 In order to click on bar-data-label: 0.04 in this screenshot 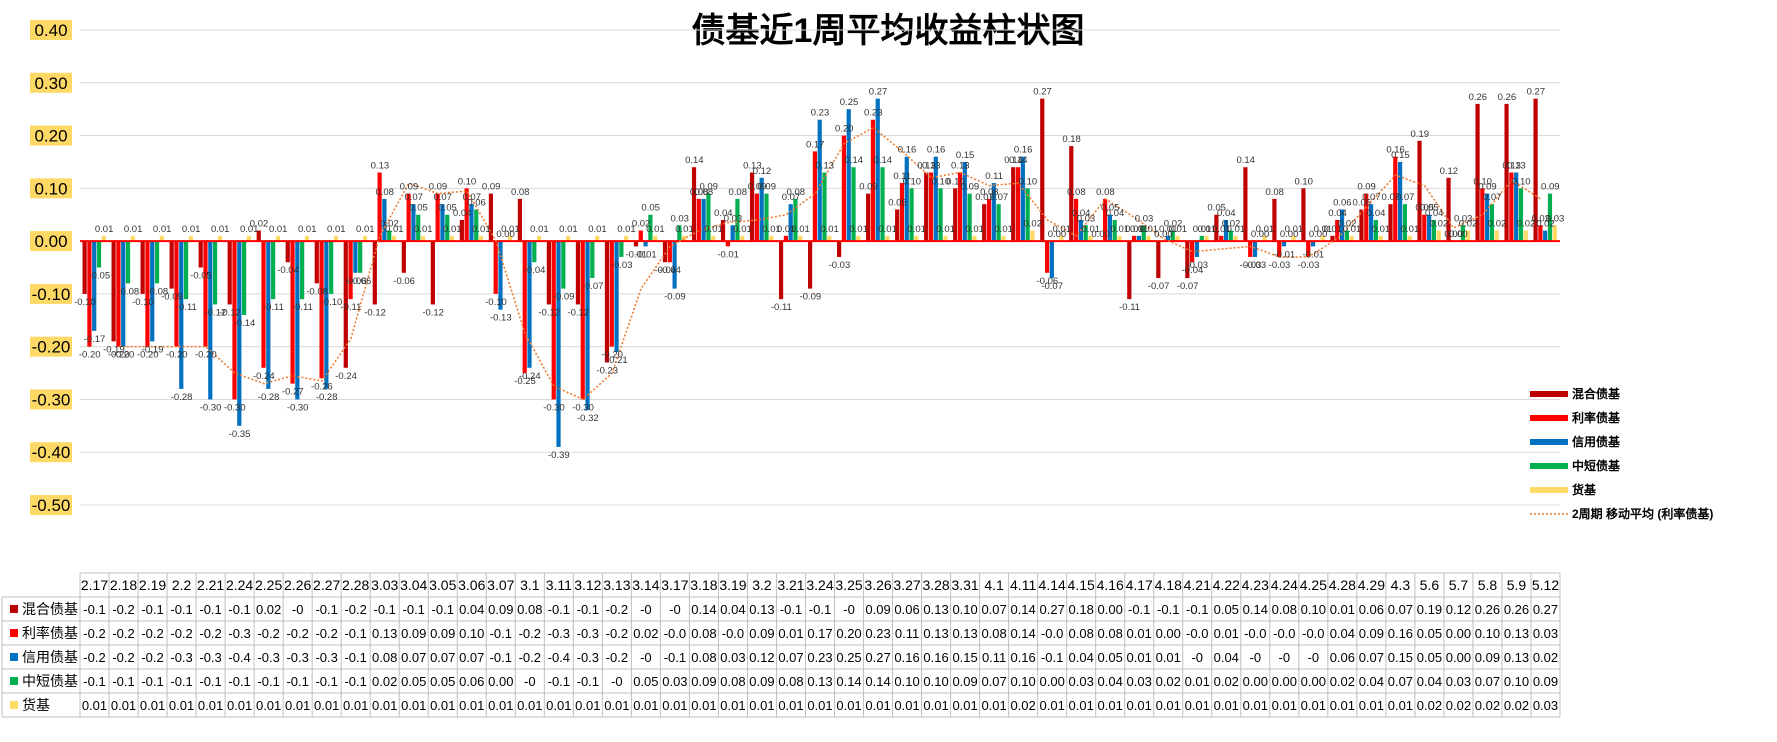, I will do `click(462, 213)`.